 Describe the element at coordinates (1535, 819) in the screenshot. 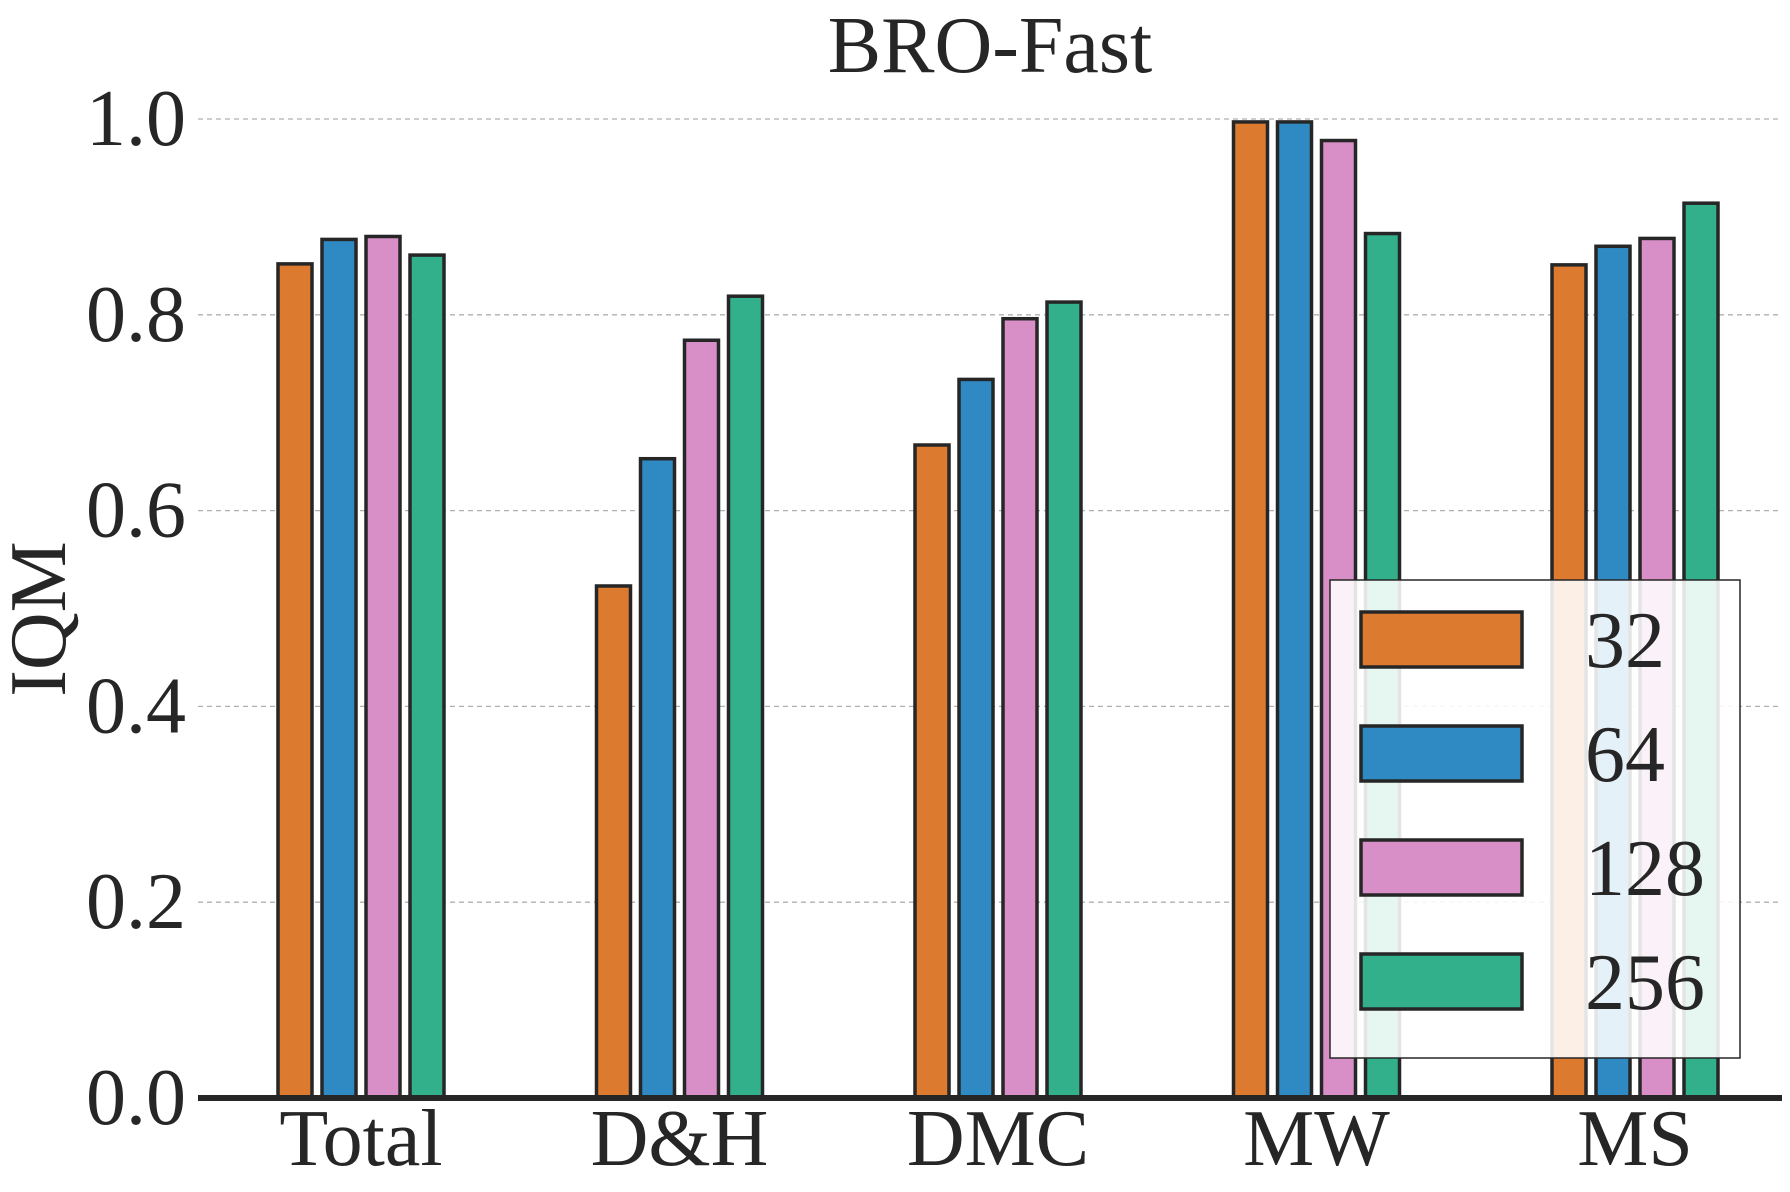

I see `legend: 32 64 128 256` at that location.